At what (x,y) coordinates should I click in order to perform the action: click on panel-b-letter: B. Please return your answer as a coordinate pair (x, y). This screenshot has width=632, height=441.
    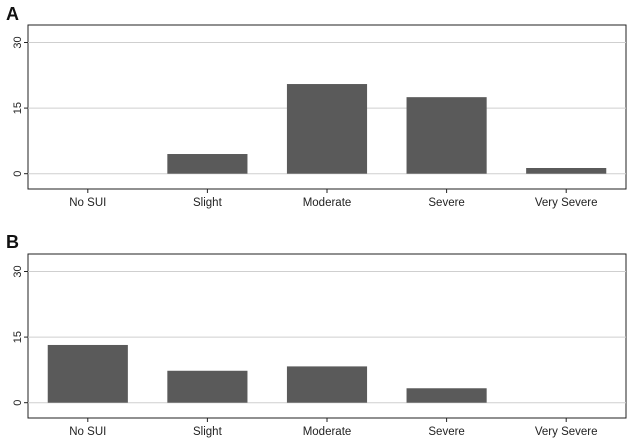
    Looking at the image, I should click on (12, 242).